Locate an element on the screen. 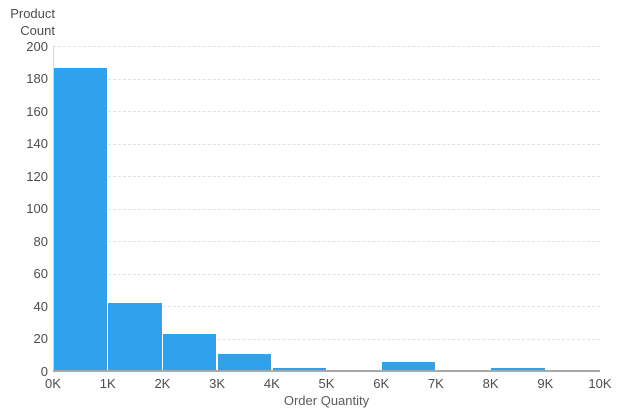 This screenshot has width=639, height=415. bar-3K-4K is located at coordinates (244, 361).